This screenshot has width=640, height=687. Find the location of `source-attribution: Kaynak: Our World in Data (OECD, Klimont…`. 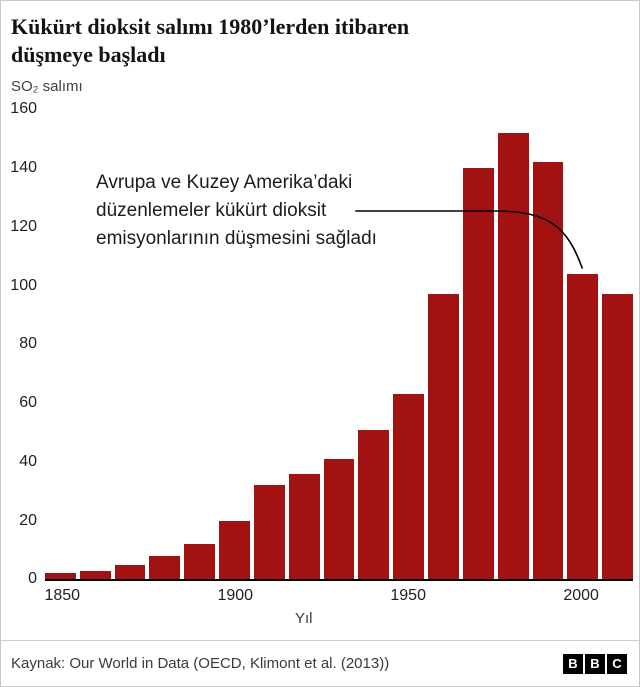

source-attribution: Kaynak: Our World in Data (OECD, Klimont… is located at coordinates (200, 663).